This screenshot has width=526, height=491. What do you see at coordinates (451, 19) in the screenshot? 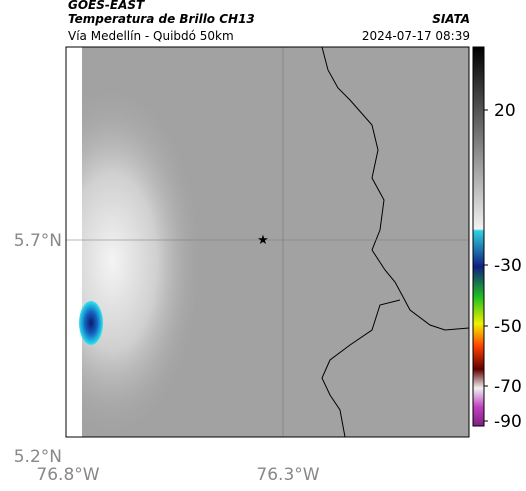
I see `agency: SIATA` at bounding box center [451, 19].